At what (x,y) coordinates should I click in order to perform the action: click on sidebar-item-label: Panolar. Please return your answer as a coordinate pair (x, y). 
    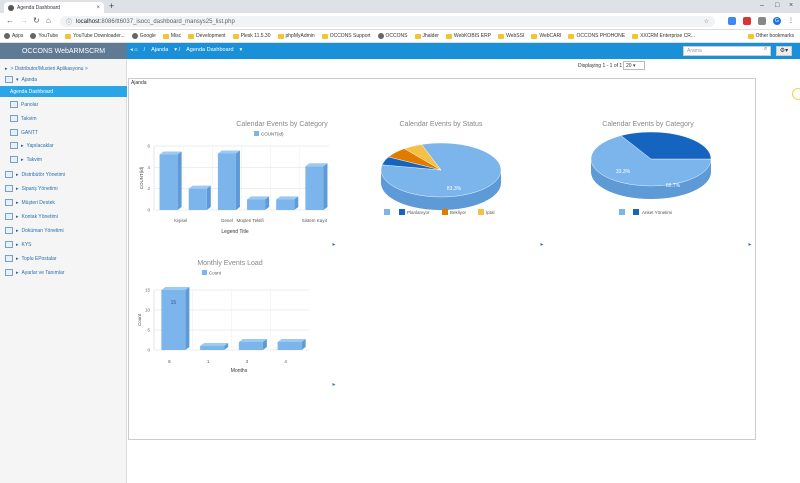
    Looking at the image, I should click on (30, 104).